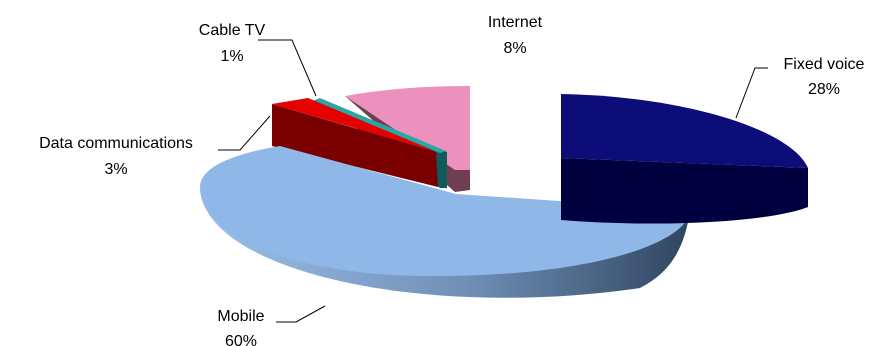 The image size is (878, 346). I want to click on label-fixed-voice-value: 28%, so click(824, 89).